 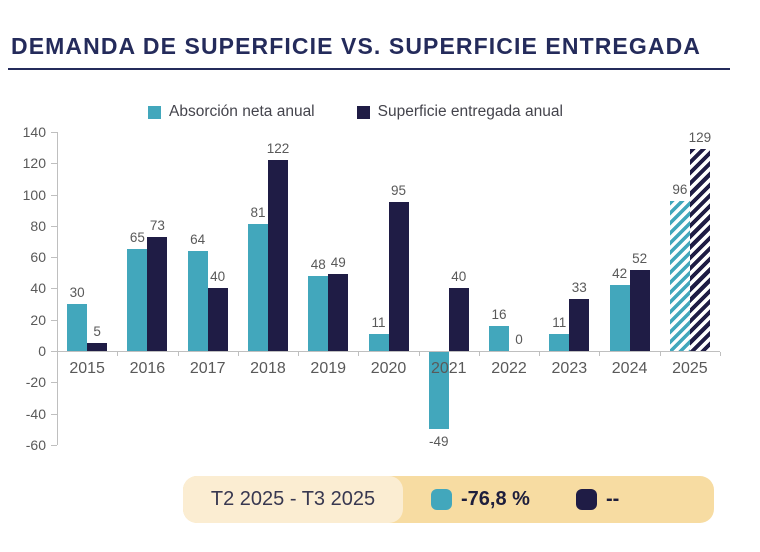 What do you see at coordinates (459, 277) in the screenshot?
I see `value-label-2021-entregada: 40` at bounding box center [459, 277].